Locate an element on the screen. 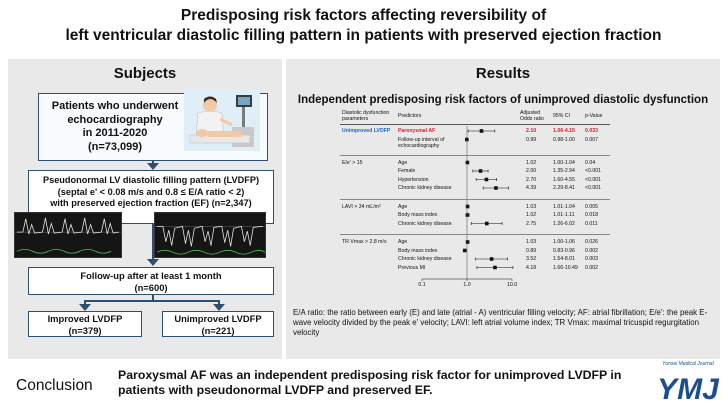  x-axis-tick-label: 10.0 is located at coordinates (512, 285).